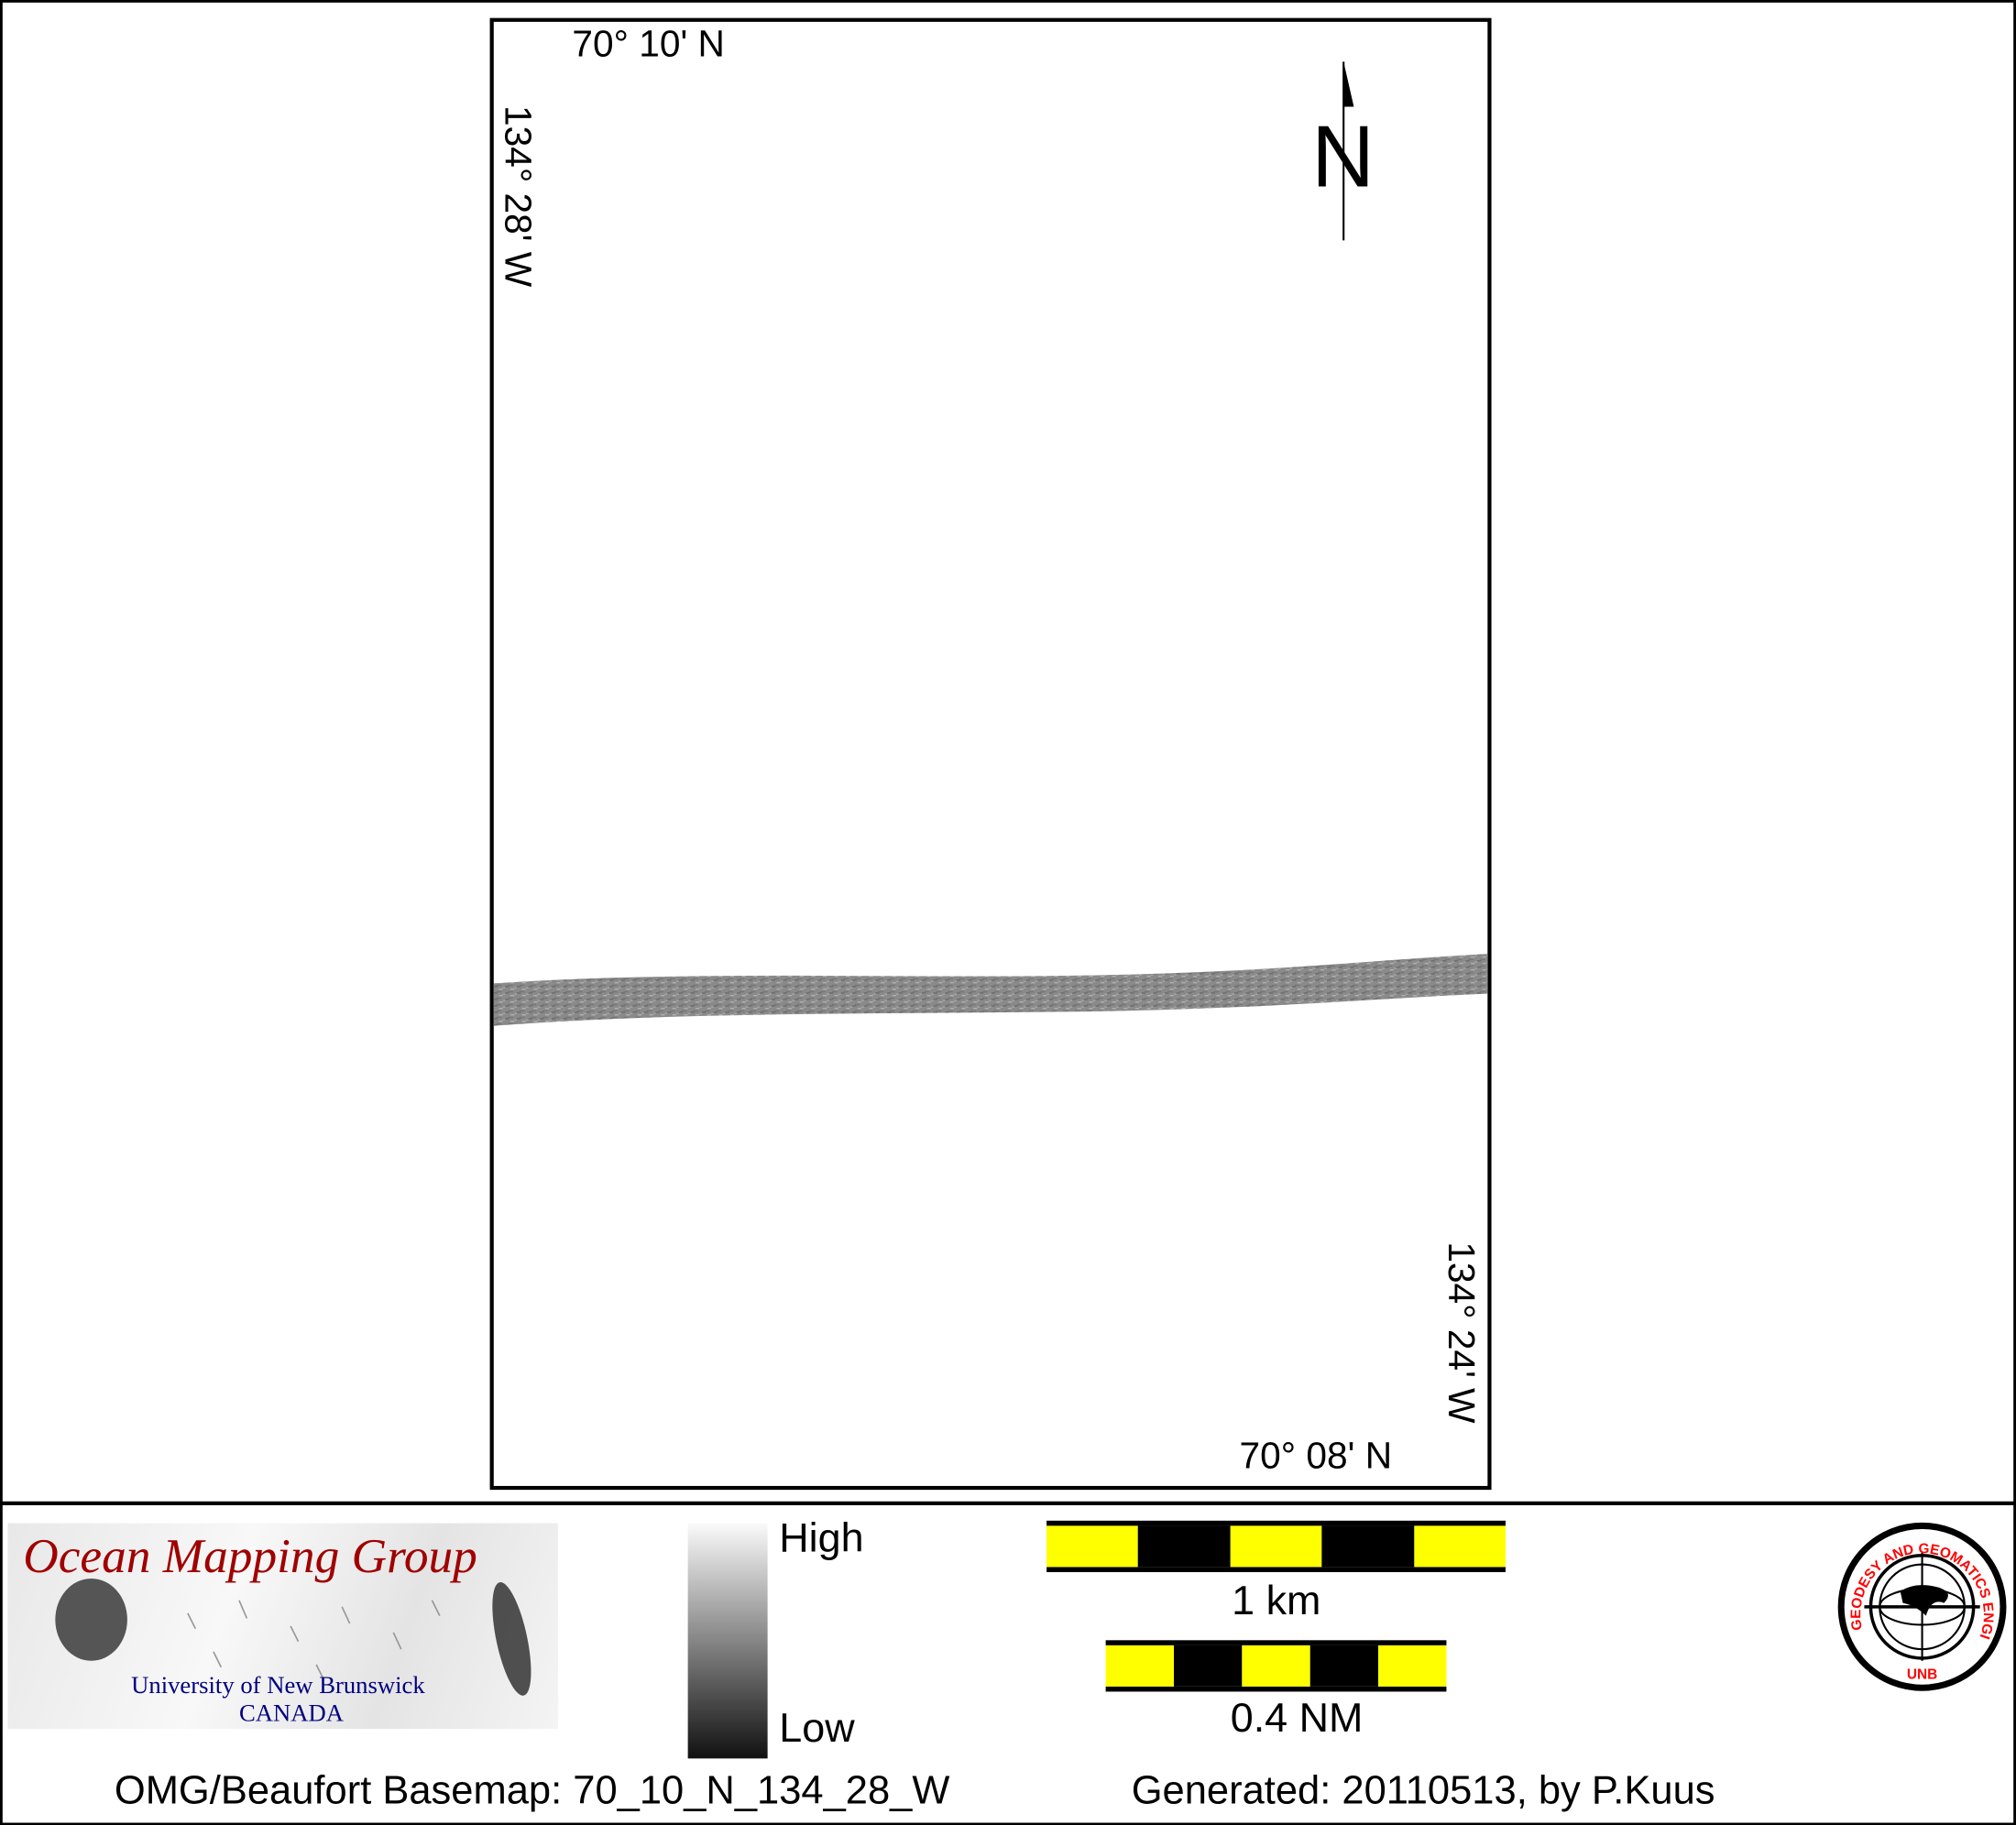  Describe the element at coordinates (517, 196) in the screenshot. I see `lon-label-left: 134° 28' W` at that location.